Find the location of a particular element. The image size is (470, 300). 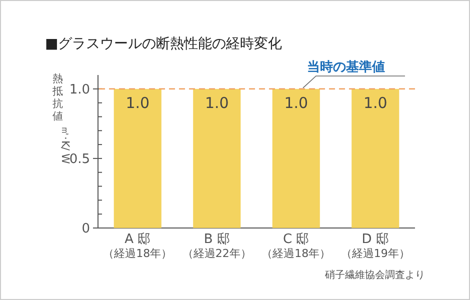

x-tick-label: A 邸（経過18年） is located at coordinates (137, 246).